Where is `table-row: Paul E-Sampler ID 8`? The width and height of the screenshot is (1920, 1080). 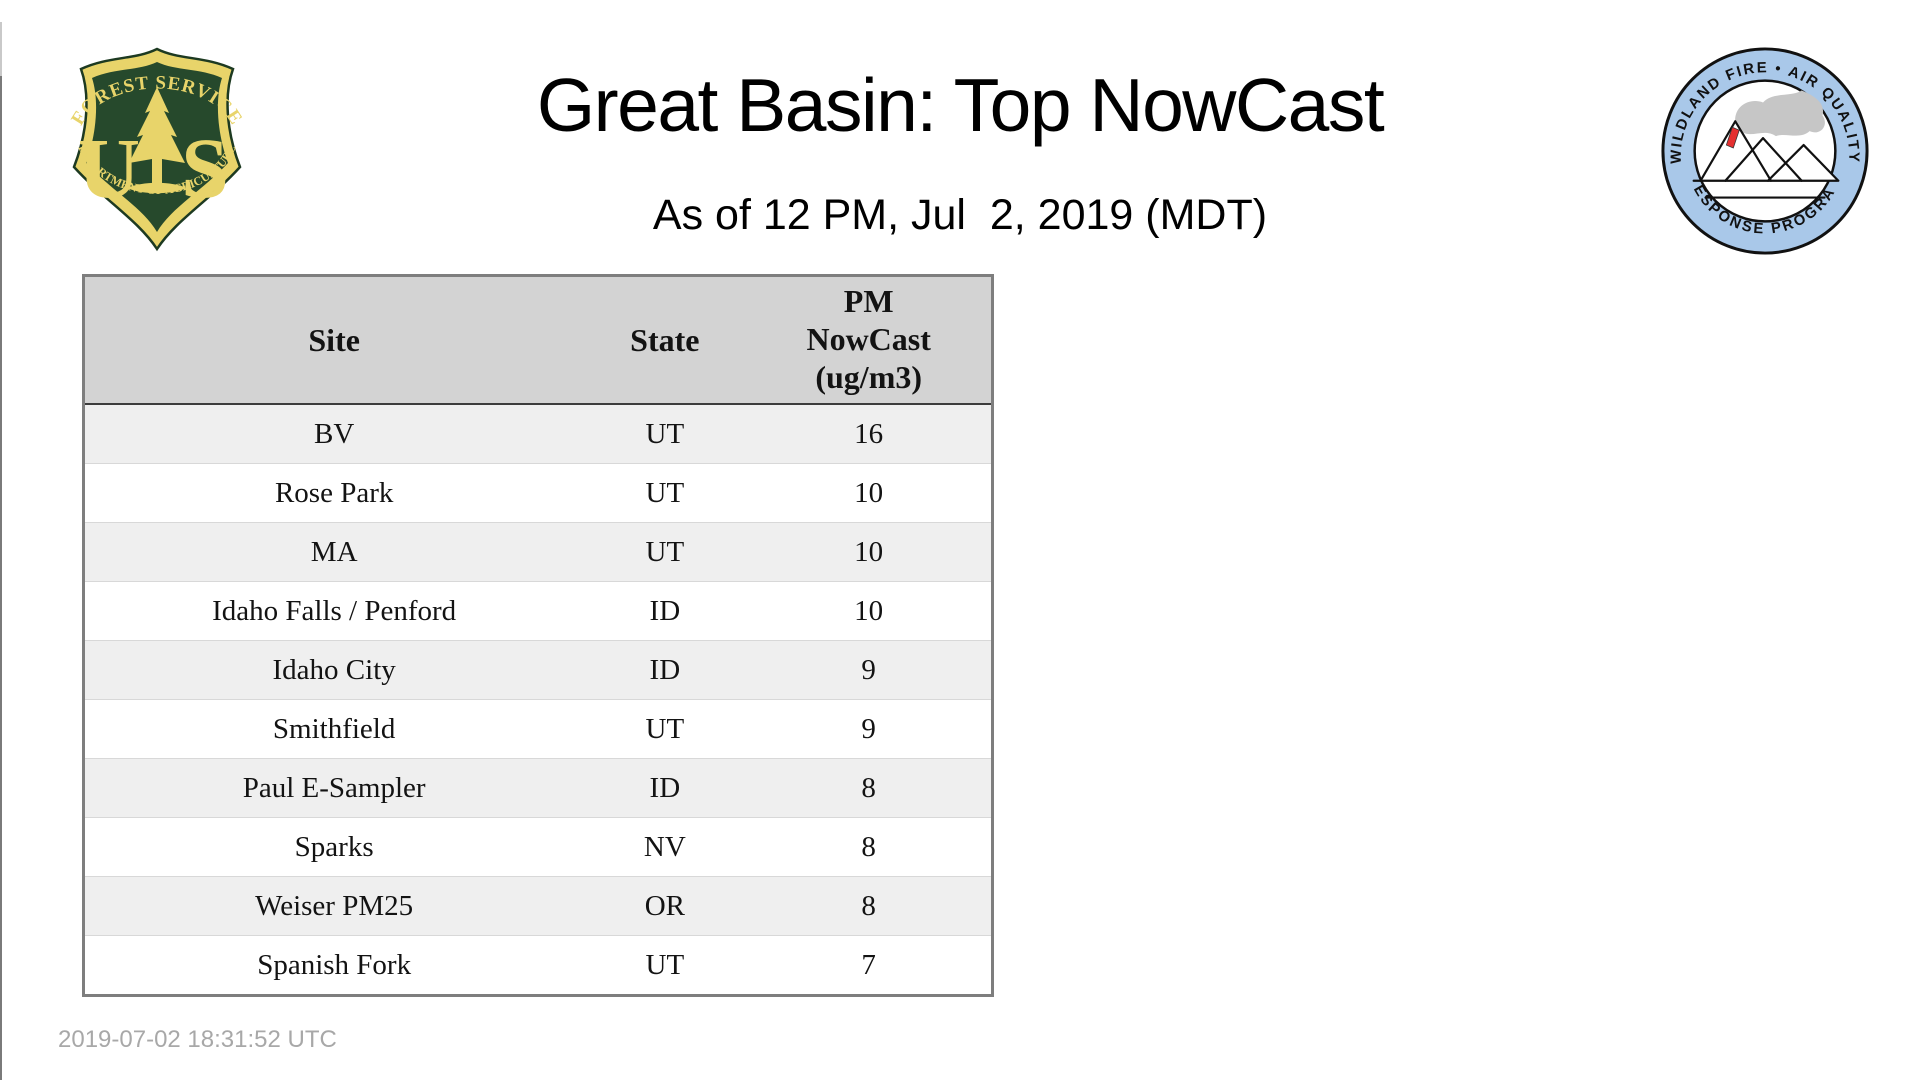 table-row: Paul E-Sampler ID 8 is located at coordinates (538, 787).